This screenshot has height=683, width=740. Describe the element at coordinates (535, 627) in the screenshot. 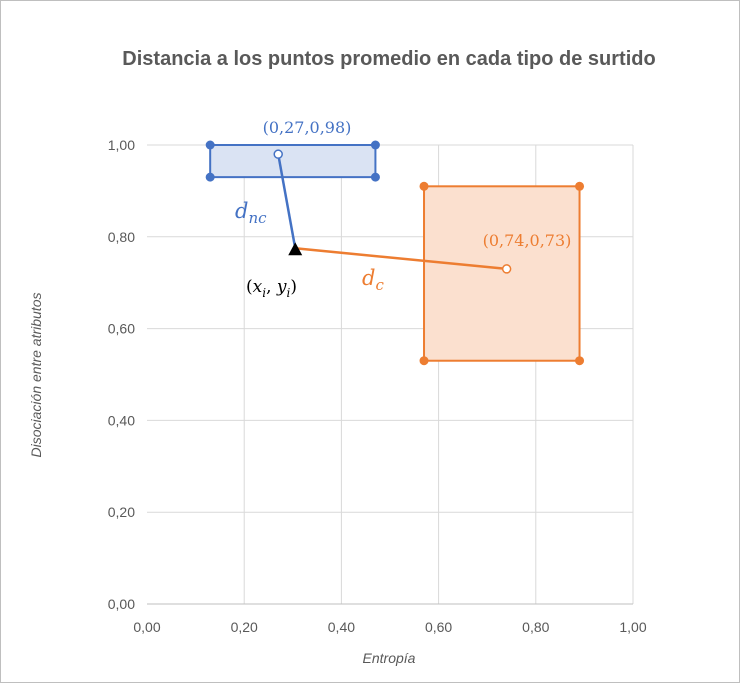

I see `x-tick-label: 0,80` at that location.